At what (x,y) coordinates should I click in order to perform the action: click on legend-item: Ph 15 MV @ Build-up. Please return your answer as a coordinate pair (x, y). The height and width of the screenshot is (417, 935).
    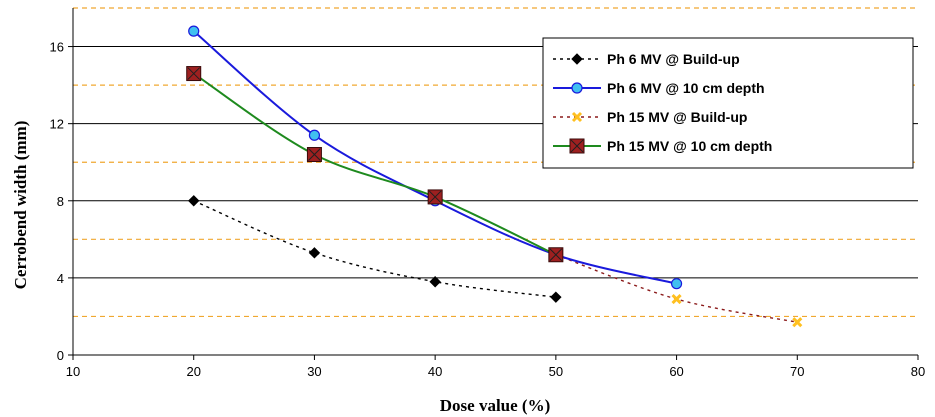
    Looking at the image, I should click on (650, 117).